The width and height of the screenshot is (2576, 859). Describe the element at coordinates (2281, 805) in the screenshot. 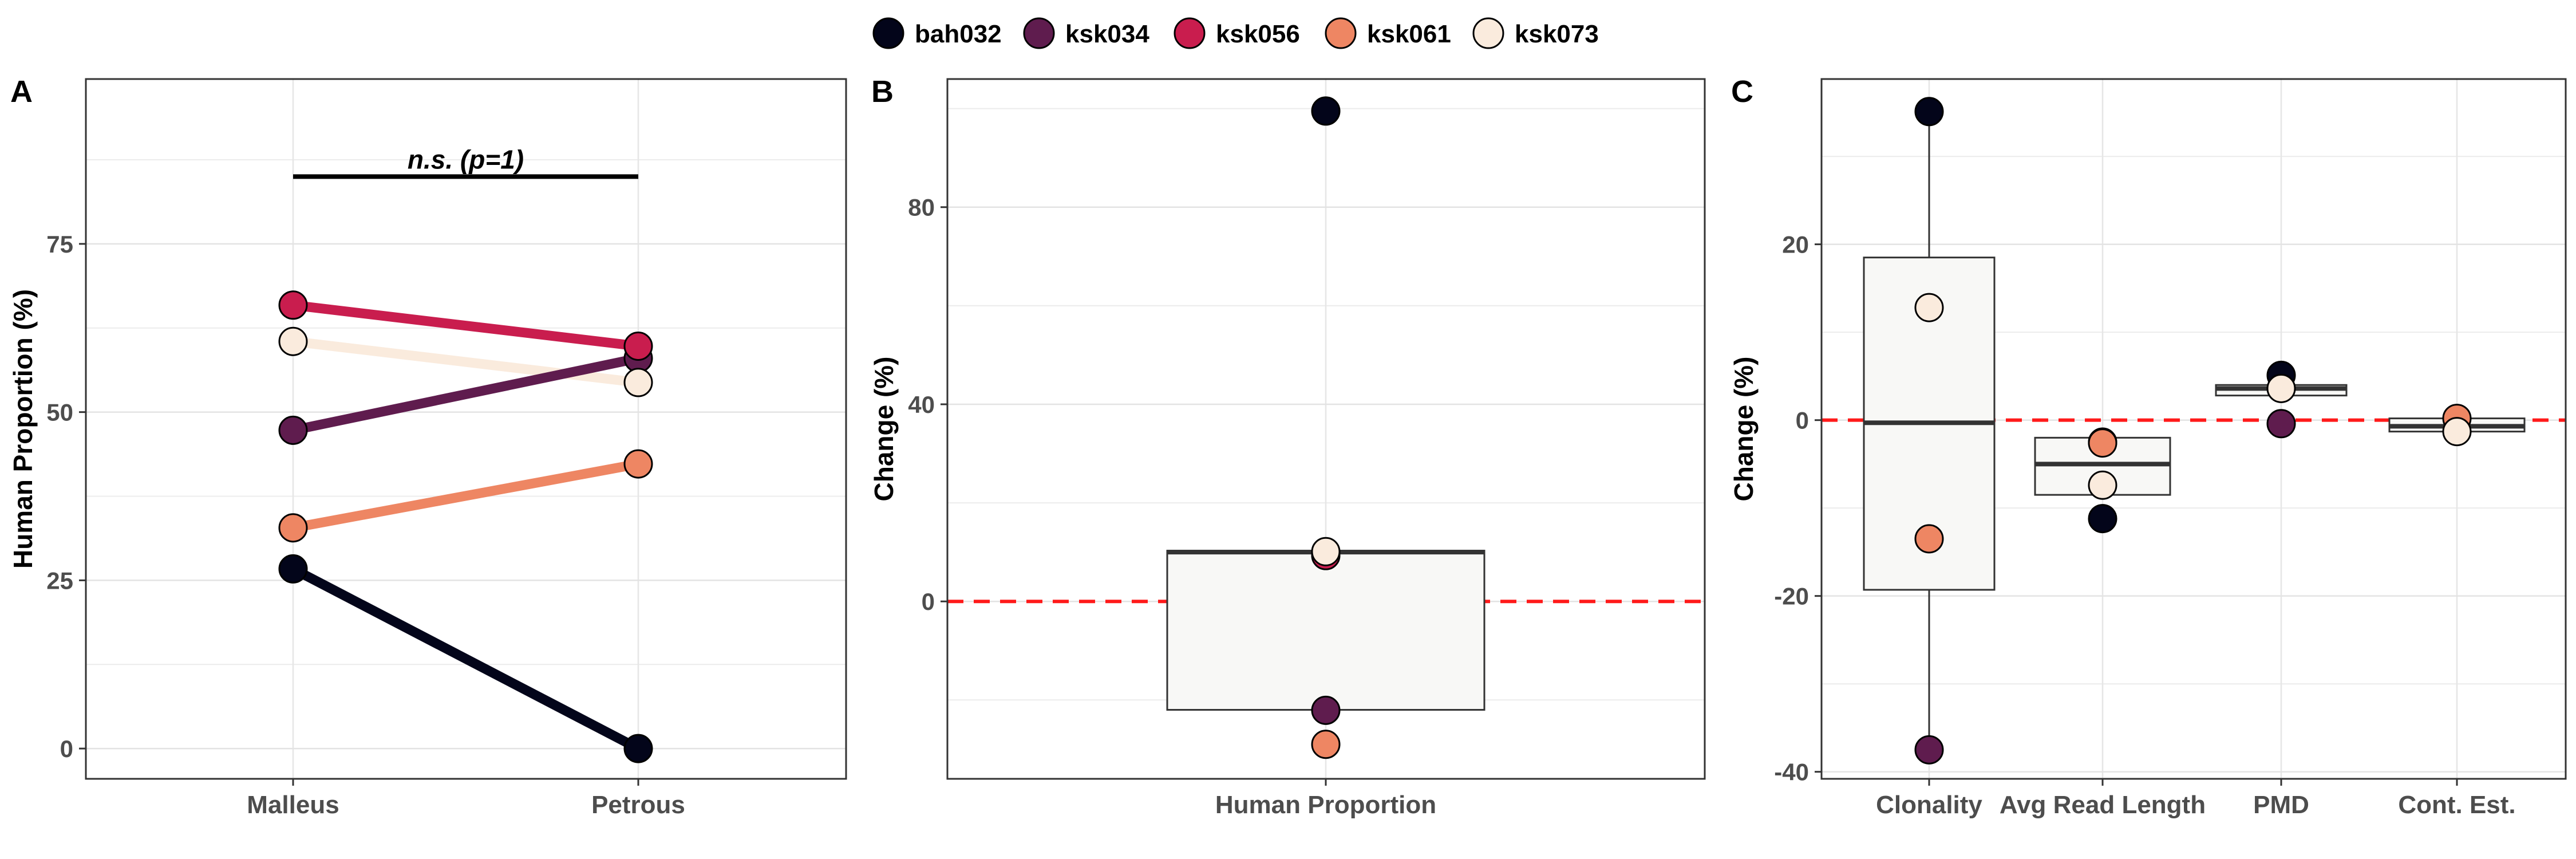

I see `x-tick-label-pmd: PMD` at that location.